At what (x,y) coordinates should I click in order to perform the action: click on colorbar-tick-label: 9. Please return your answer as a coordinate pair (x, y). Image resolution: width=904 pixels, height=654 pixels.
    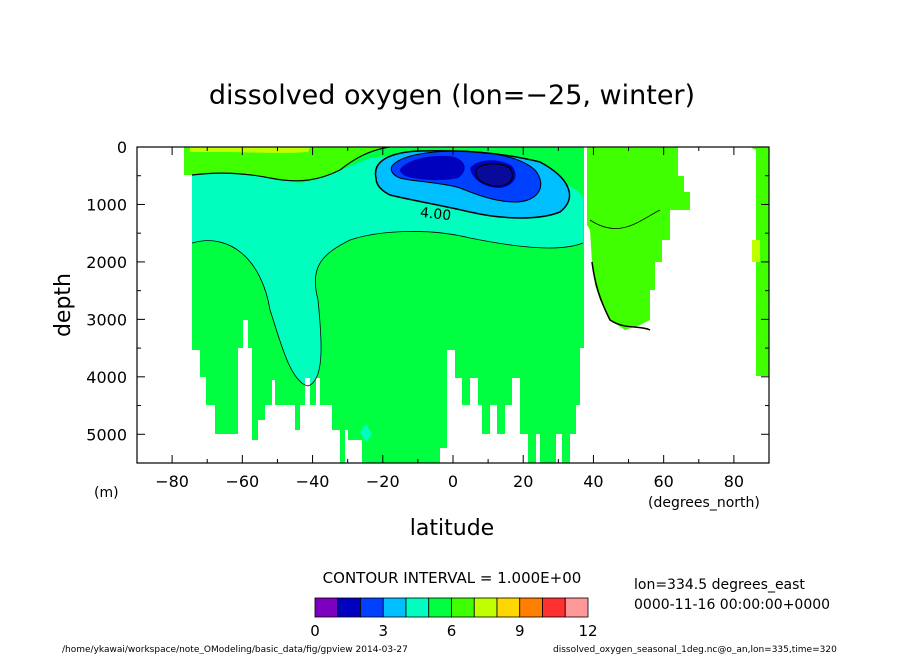
    Looking at the image, I should click on (520, 631).